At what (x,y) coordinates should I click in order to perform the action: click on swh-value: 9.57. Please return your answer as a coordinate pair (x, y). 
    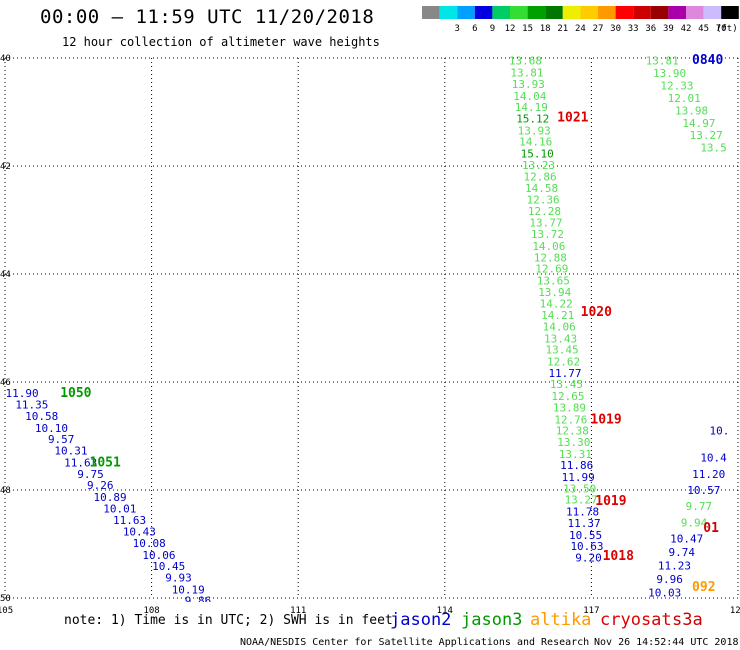
    Looking at the image, I should click on (61, 439).